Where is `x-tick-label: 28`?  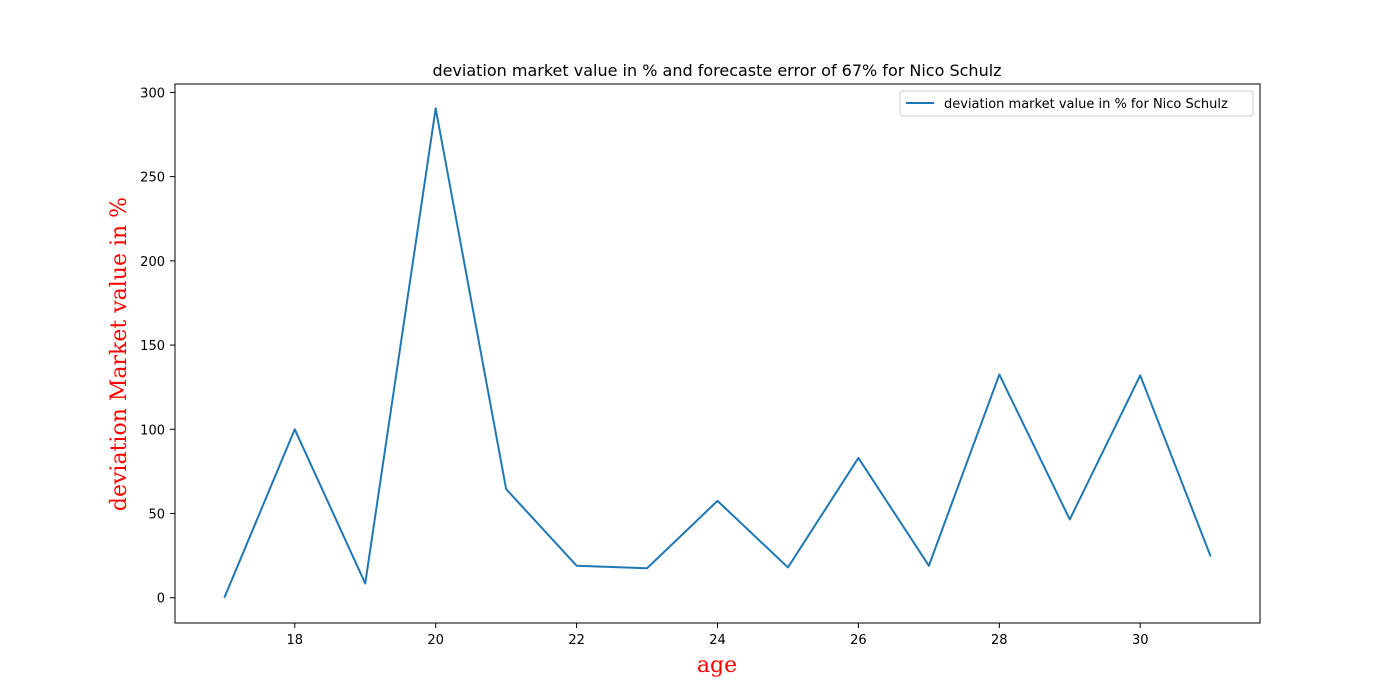
x-tick-label: 28 is located at coordinates (999, 640).